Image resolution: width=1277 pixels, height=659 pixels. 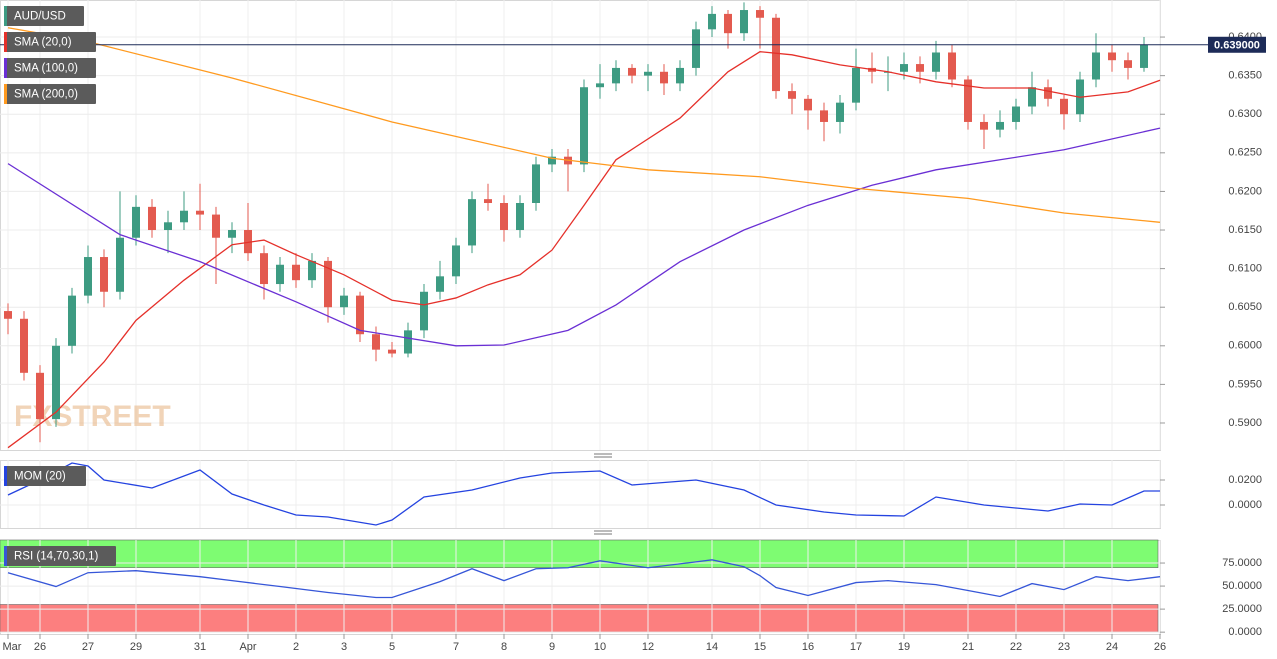 I want to click on x-tick-label: 19, so click(x=904, y=647).